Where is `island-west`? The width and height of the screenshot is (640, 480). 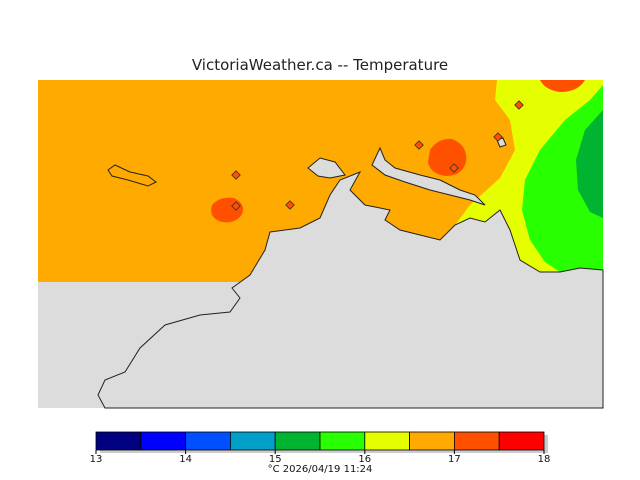 island-west is located at coordinates (132, 175).